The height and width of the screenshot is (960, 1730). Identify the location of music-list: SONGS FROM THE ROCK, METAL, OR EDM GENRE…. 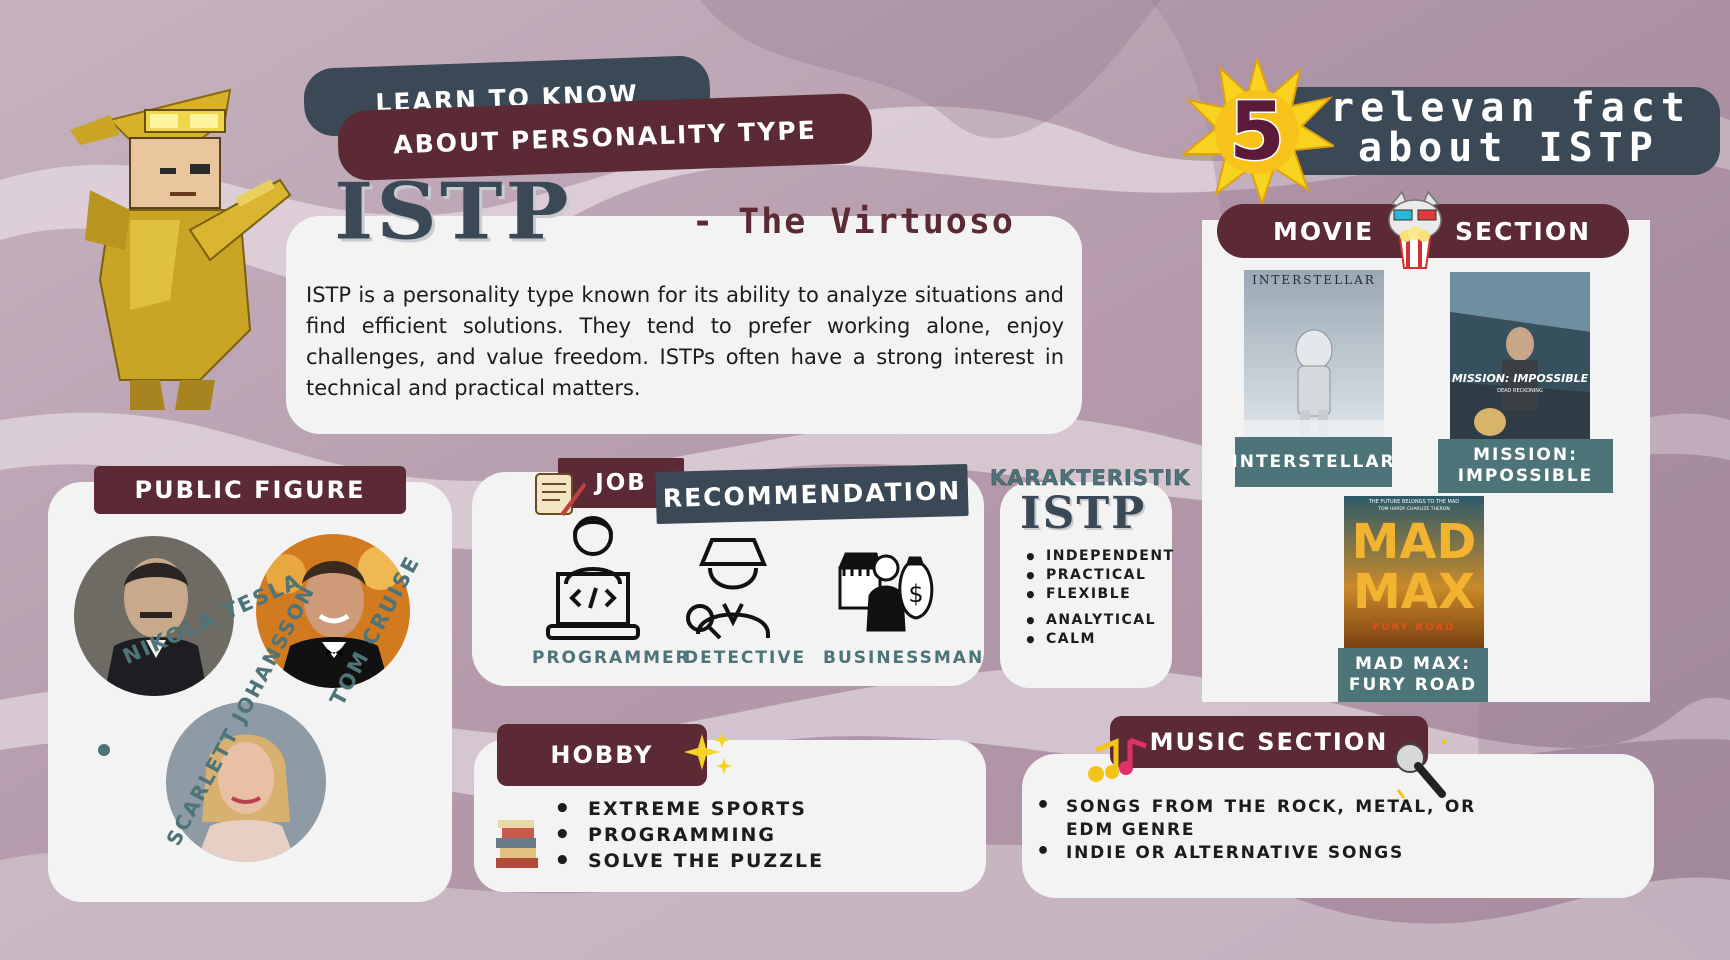
(1256, 829).